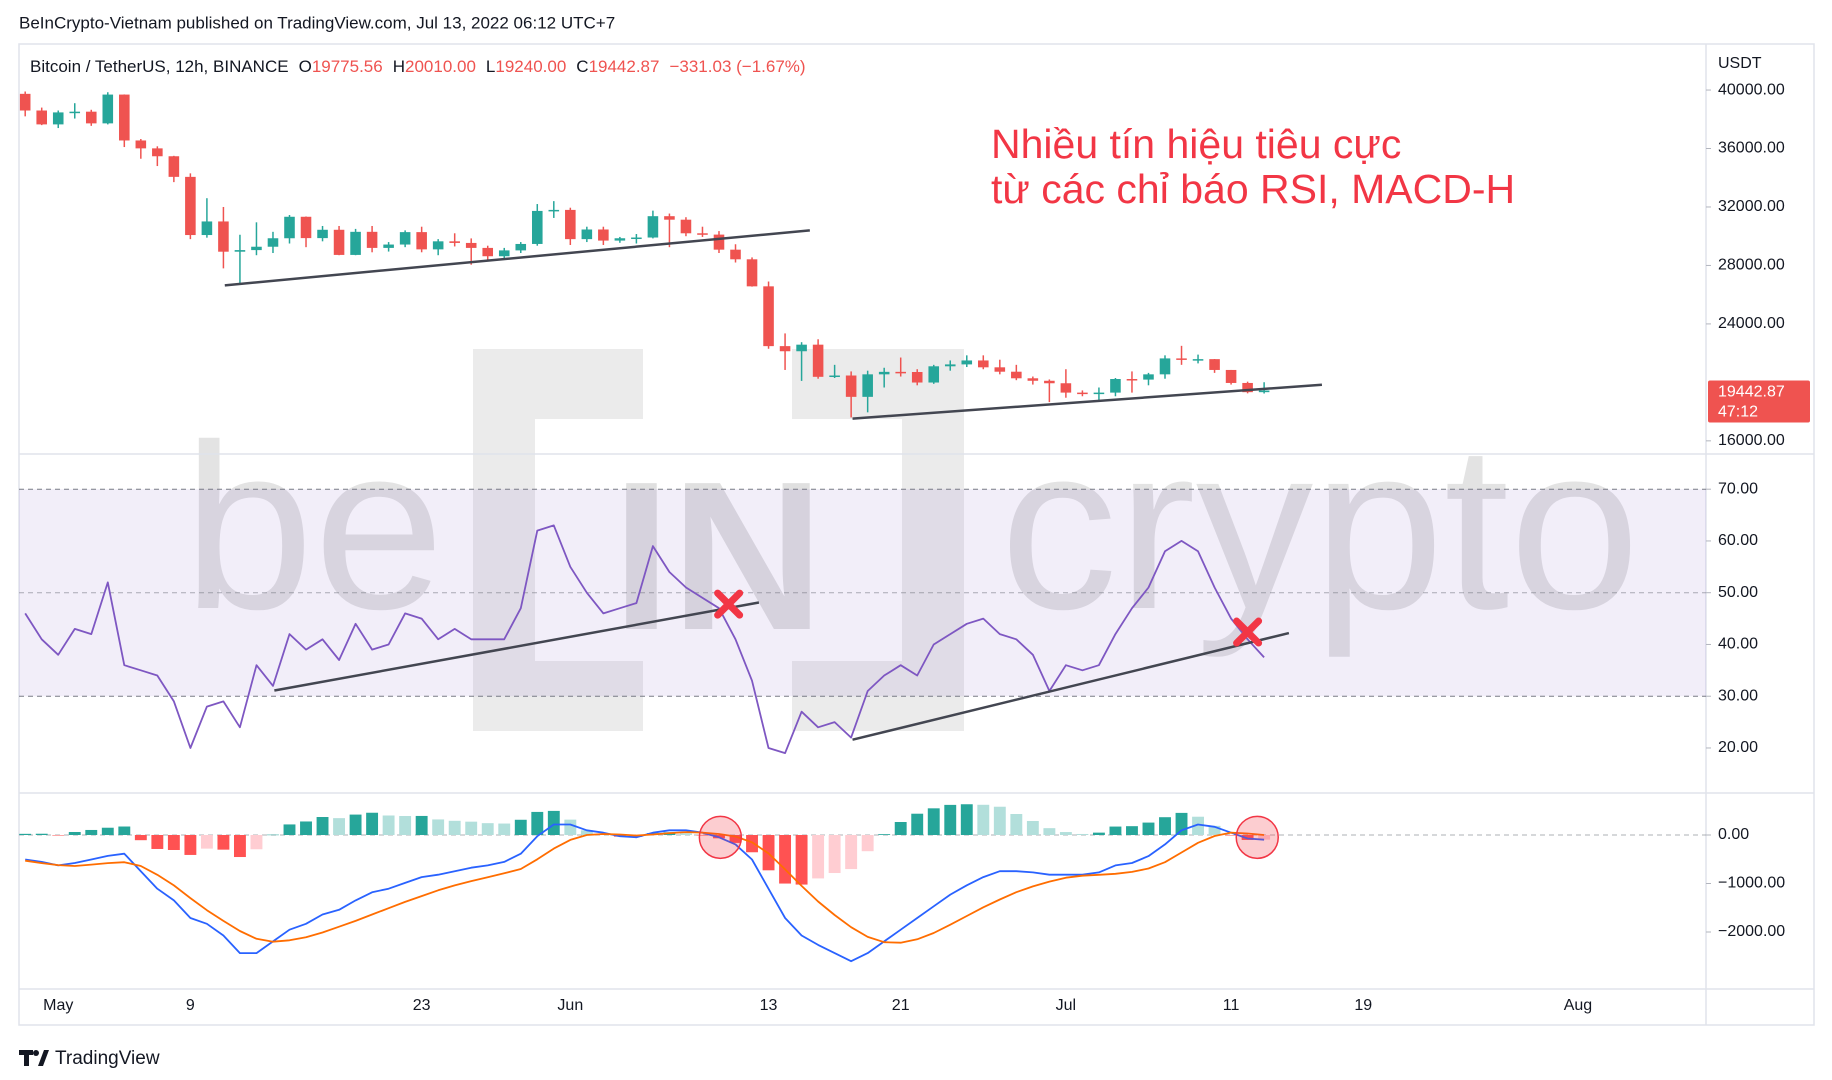 Image resolution: width=1832 pixels, height=1080 pixels. Describe the element at coordinates (1738, 644) in the screenshot. I see `y-tick-label: 40.00` at that location.